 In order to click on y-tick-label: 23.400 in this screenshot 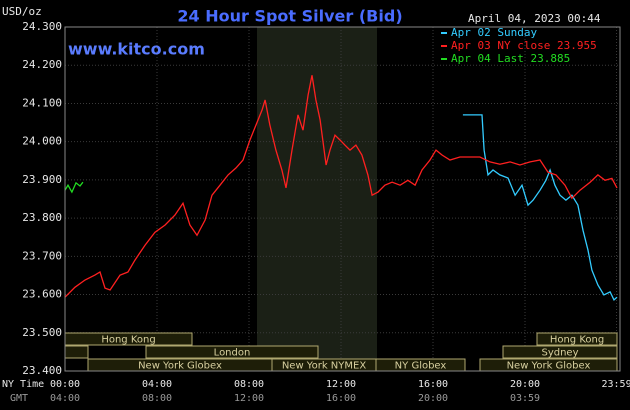, I will do `click(42, 370)`.